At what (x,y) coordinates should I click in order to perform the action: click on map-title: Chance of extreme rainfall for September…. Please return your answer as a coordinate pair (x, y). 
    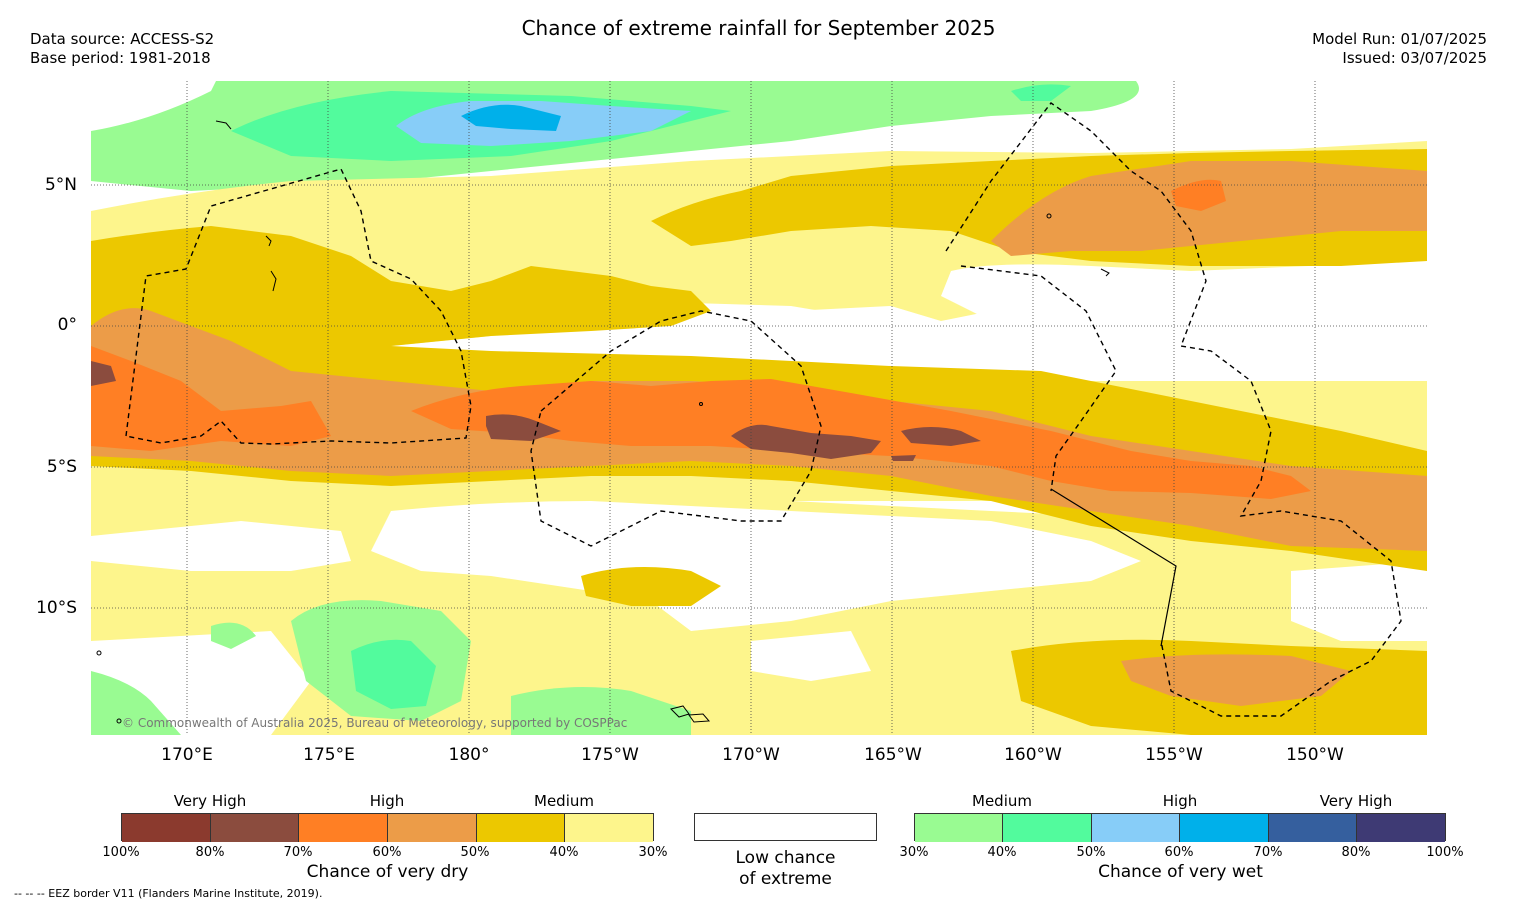
    Looking at the image, I should click on (758, 28).